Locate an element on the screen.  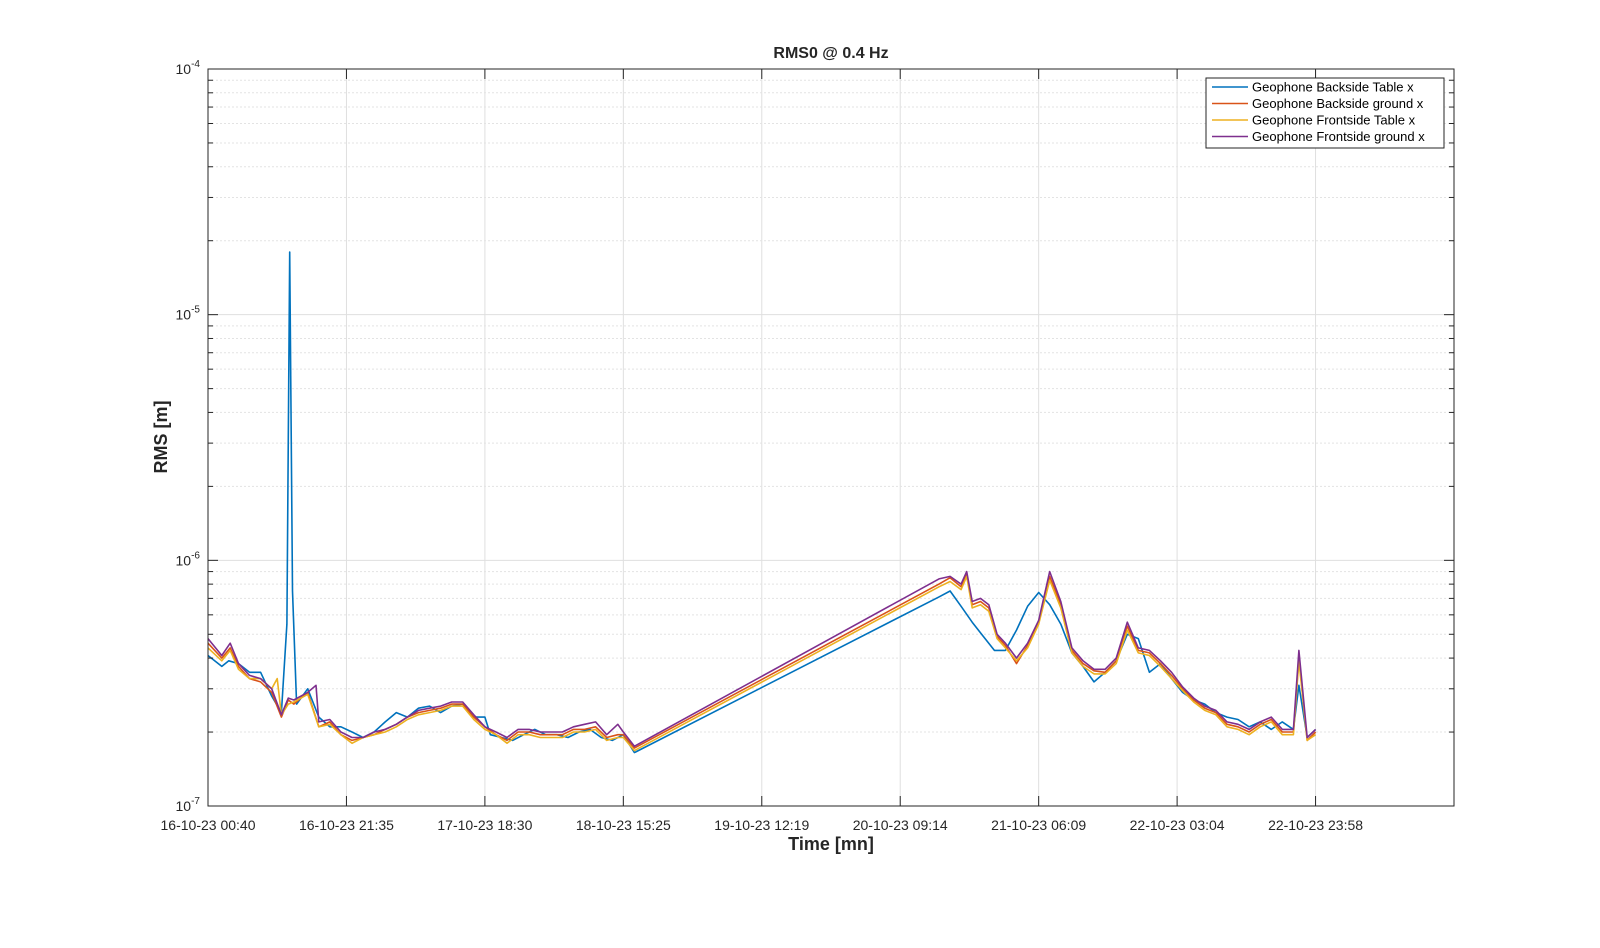
x-tick-label: 16-10-23 00:40 is located at coordinates (208, 825).